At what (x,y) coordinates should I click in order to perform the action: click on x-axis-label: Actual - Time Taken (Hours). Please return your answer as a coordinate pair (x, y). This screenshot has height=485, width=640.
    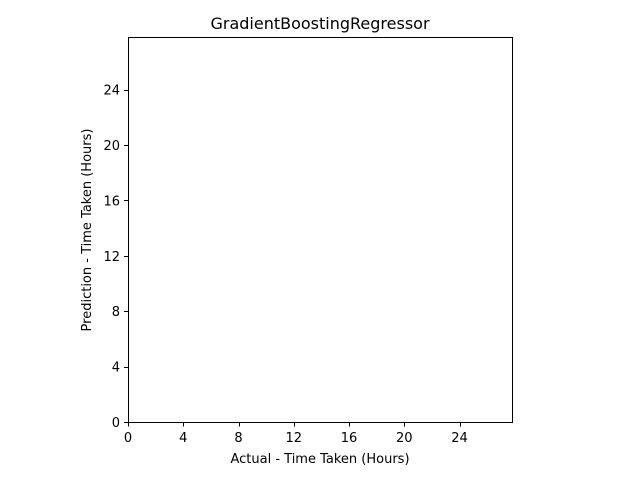
    Looking at the image, I should click on (319, 459).